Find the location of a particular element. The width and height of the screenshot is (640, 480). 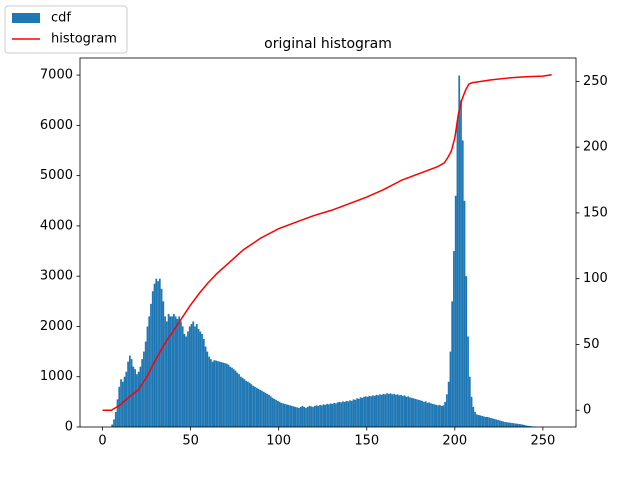

x-tick-label: 50 is located at coordinates (190, 441).